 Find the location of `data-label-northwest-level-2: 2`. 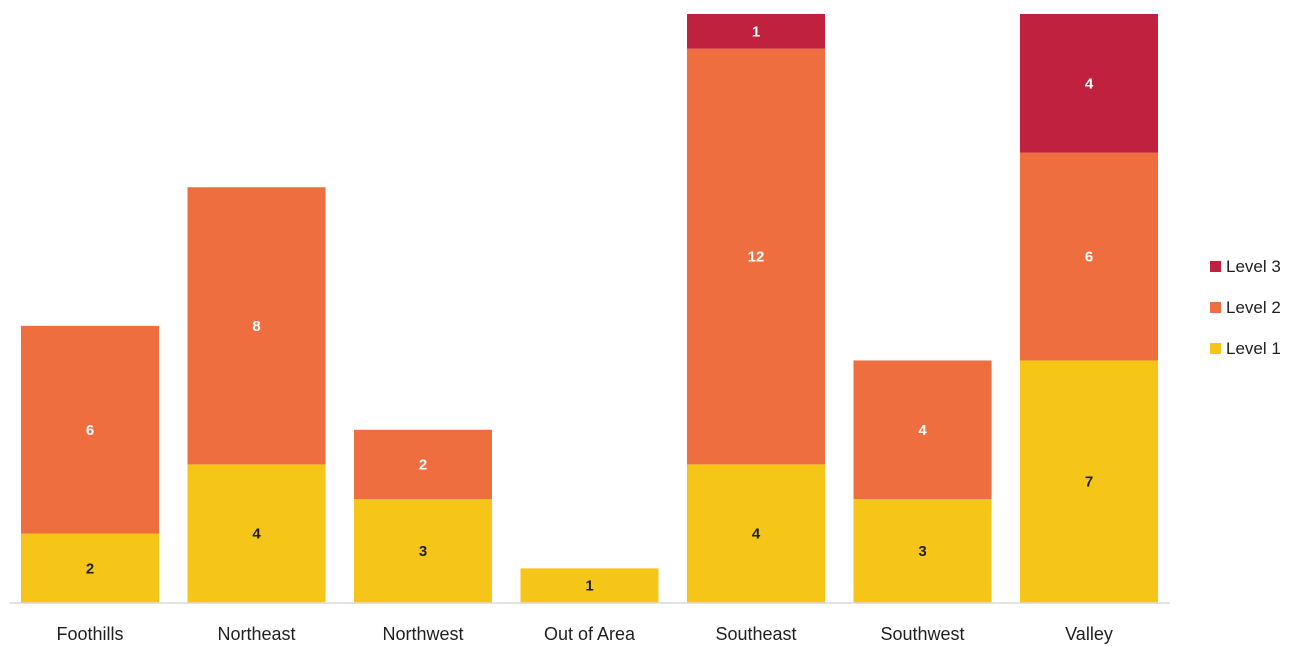

data-label-northwest-level-2: 2 is located at coordinates (423, 464).